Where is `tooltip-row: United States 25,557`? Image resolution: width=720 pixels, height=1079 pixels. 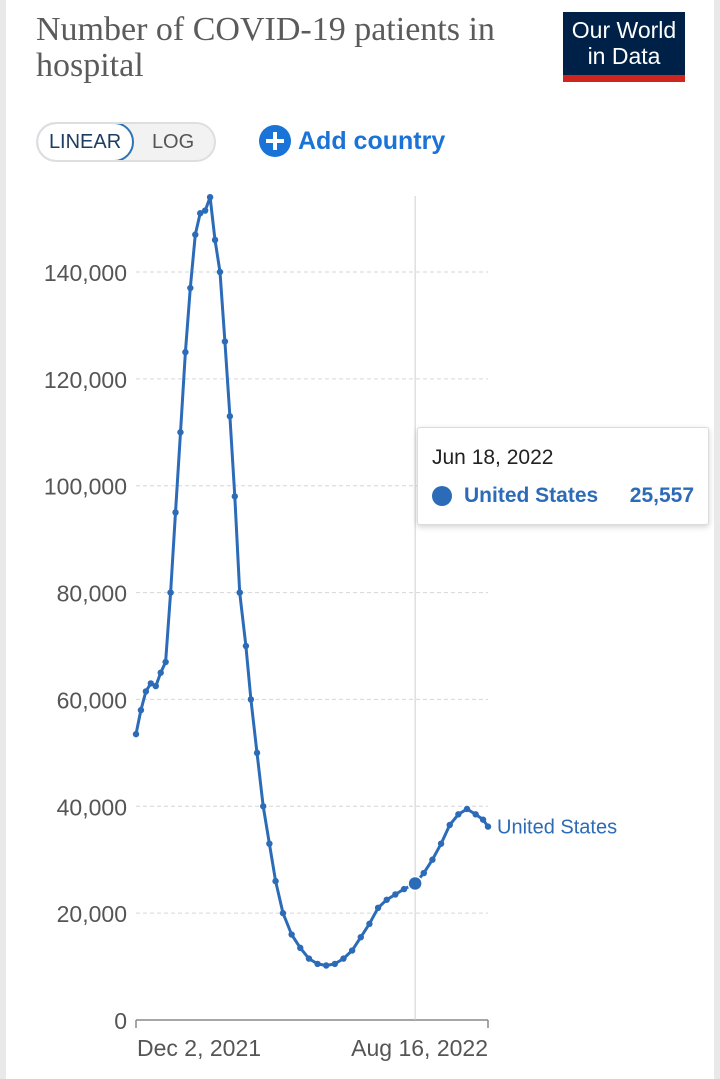
tooltip-row: United States 25,557 is located at coordinates (563, 496).